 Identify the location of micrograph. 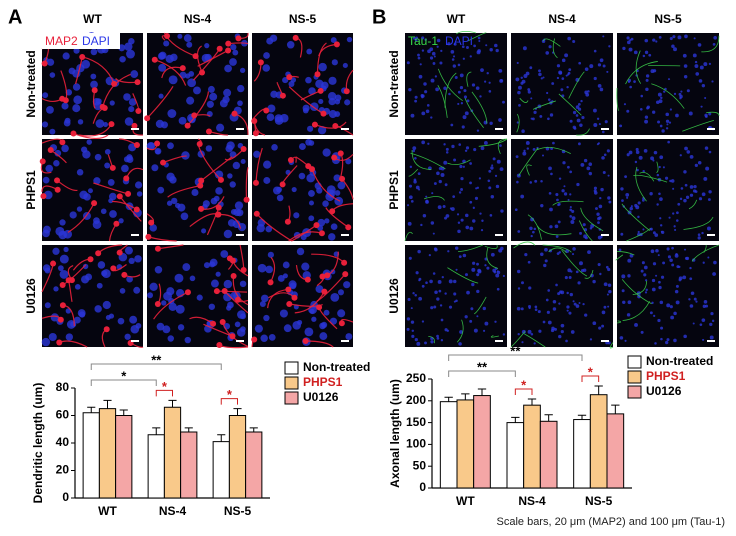
(562, 190).